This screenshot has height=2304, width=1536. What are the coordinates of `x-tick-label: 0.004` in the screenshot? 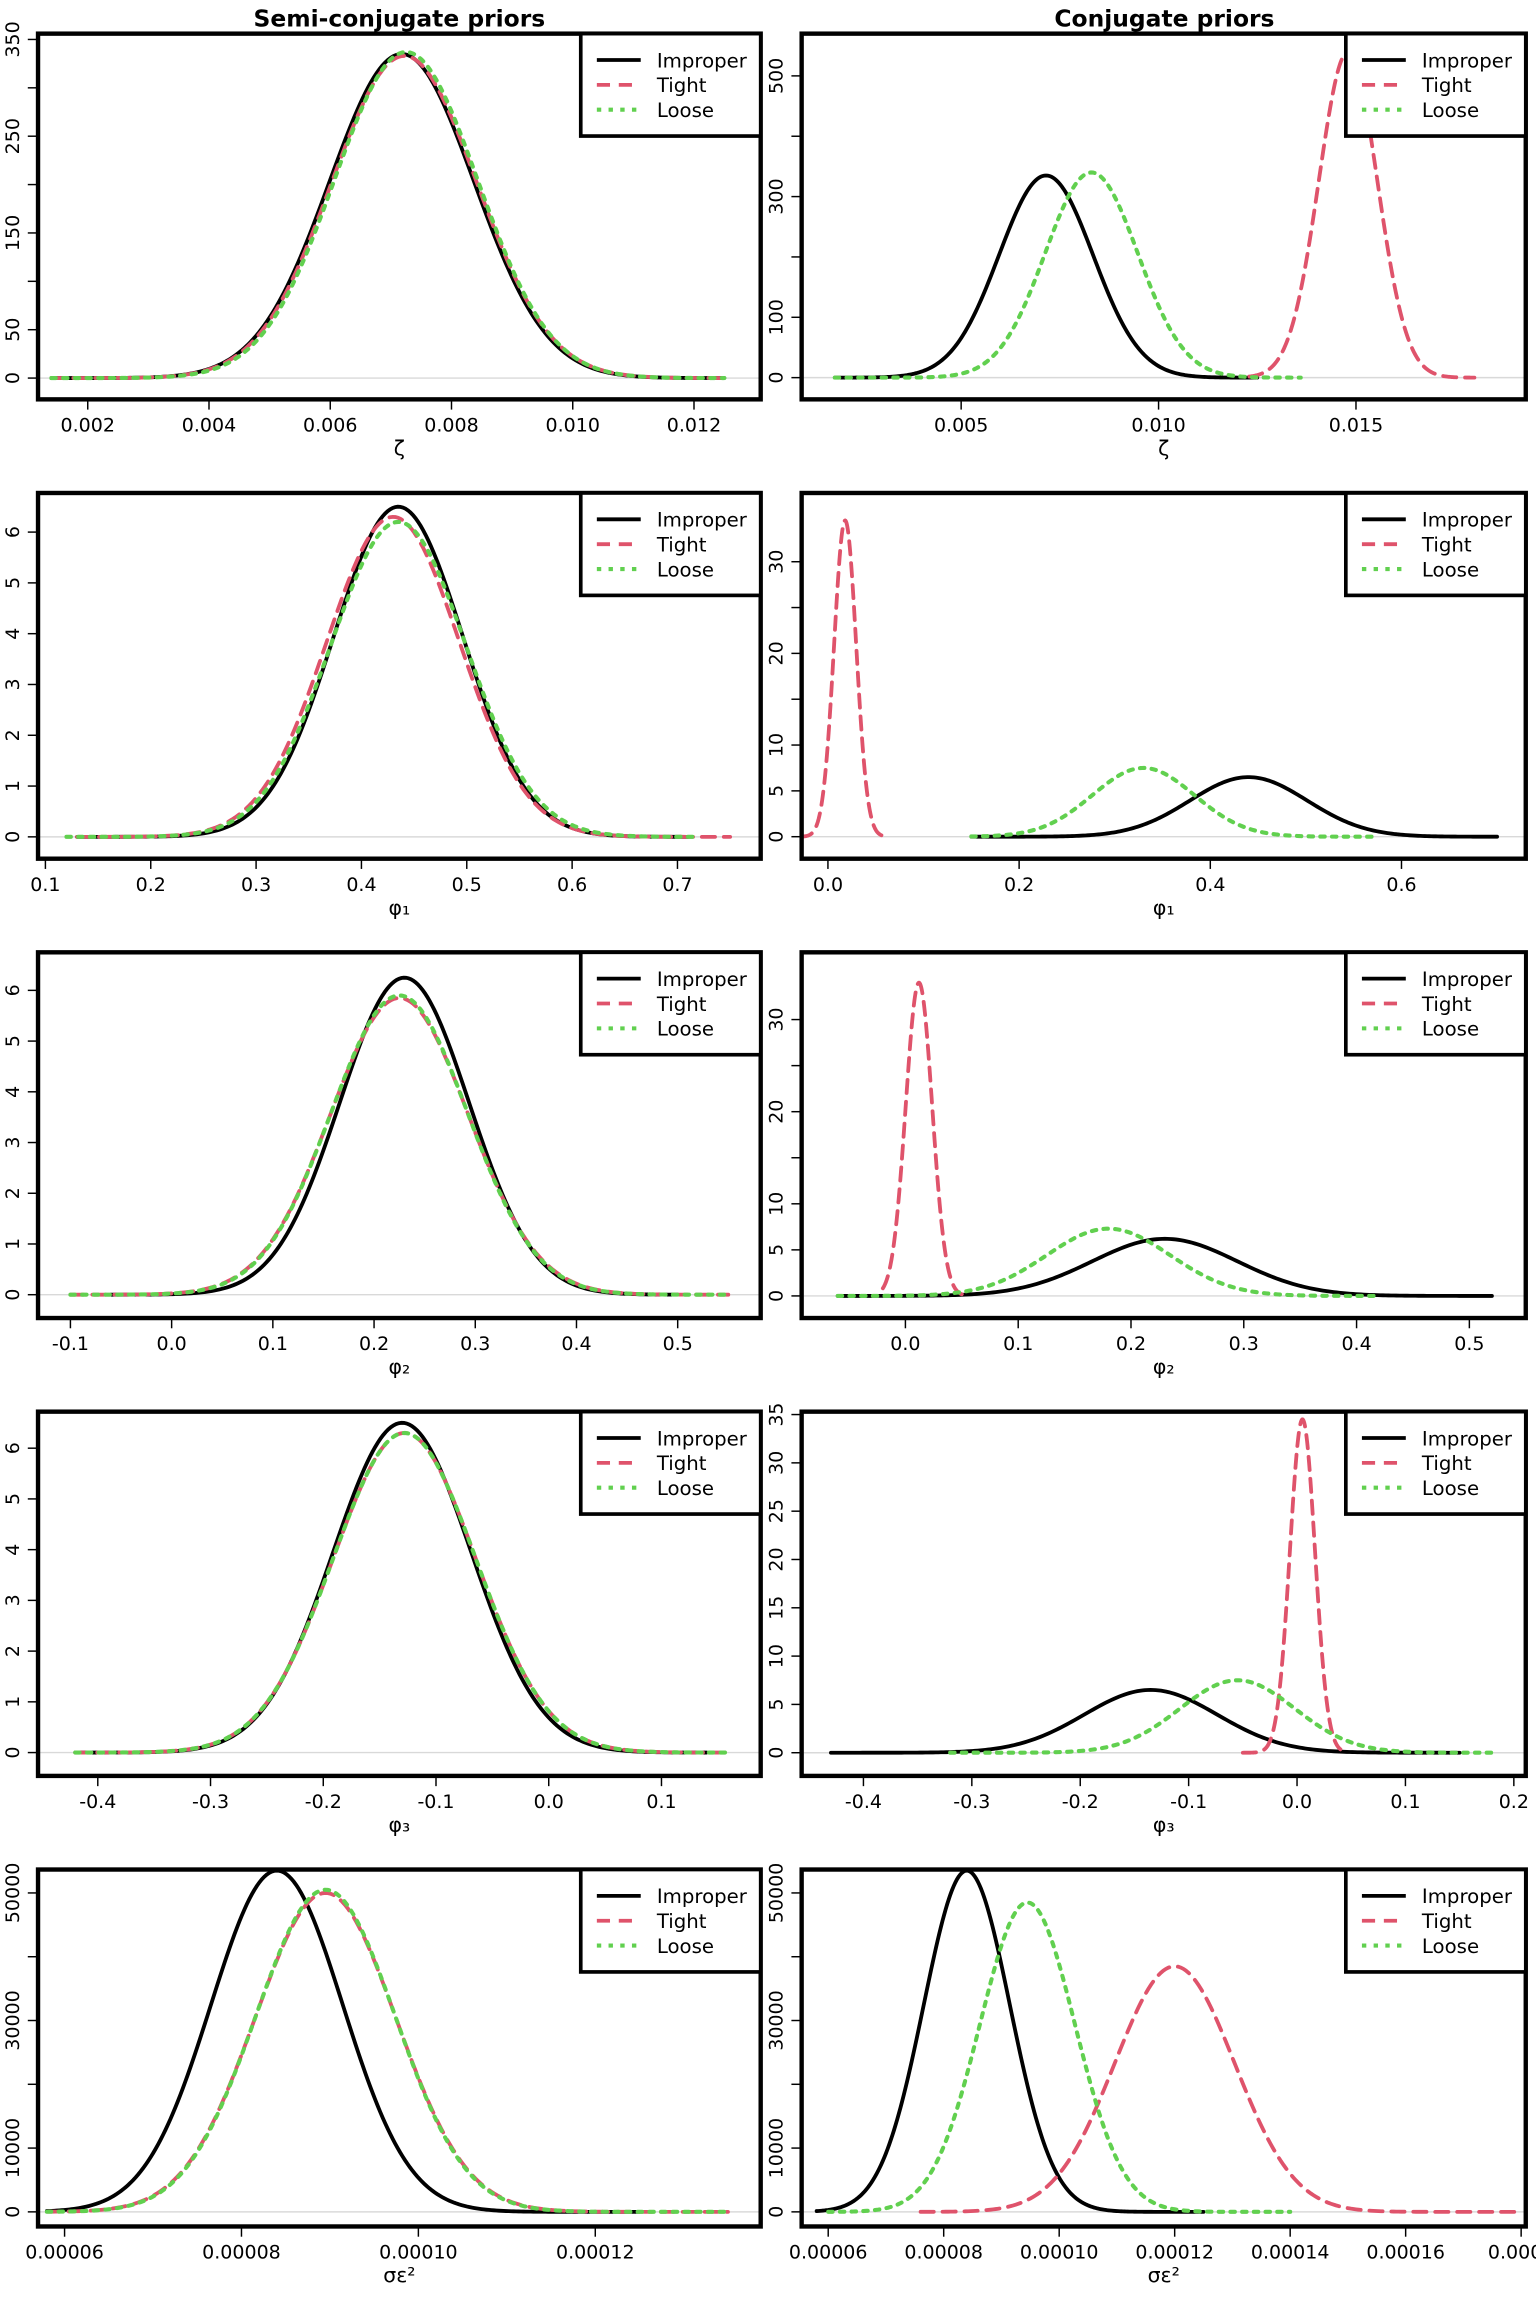 It's located at (209, 426).